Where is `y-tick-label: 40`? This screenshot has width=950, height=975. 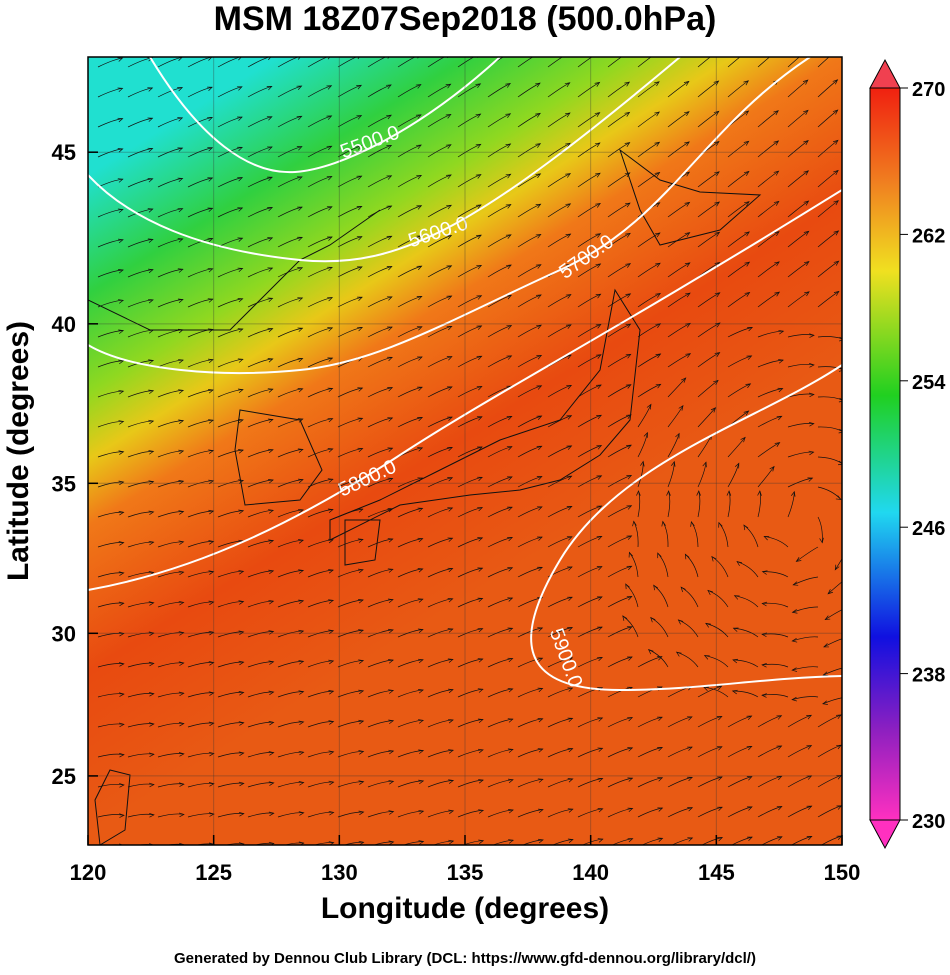 y-tick-label: 40 is located at coordinates (64, 324).